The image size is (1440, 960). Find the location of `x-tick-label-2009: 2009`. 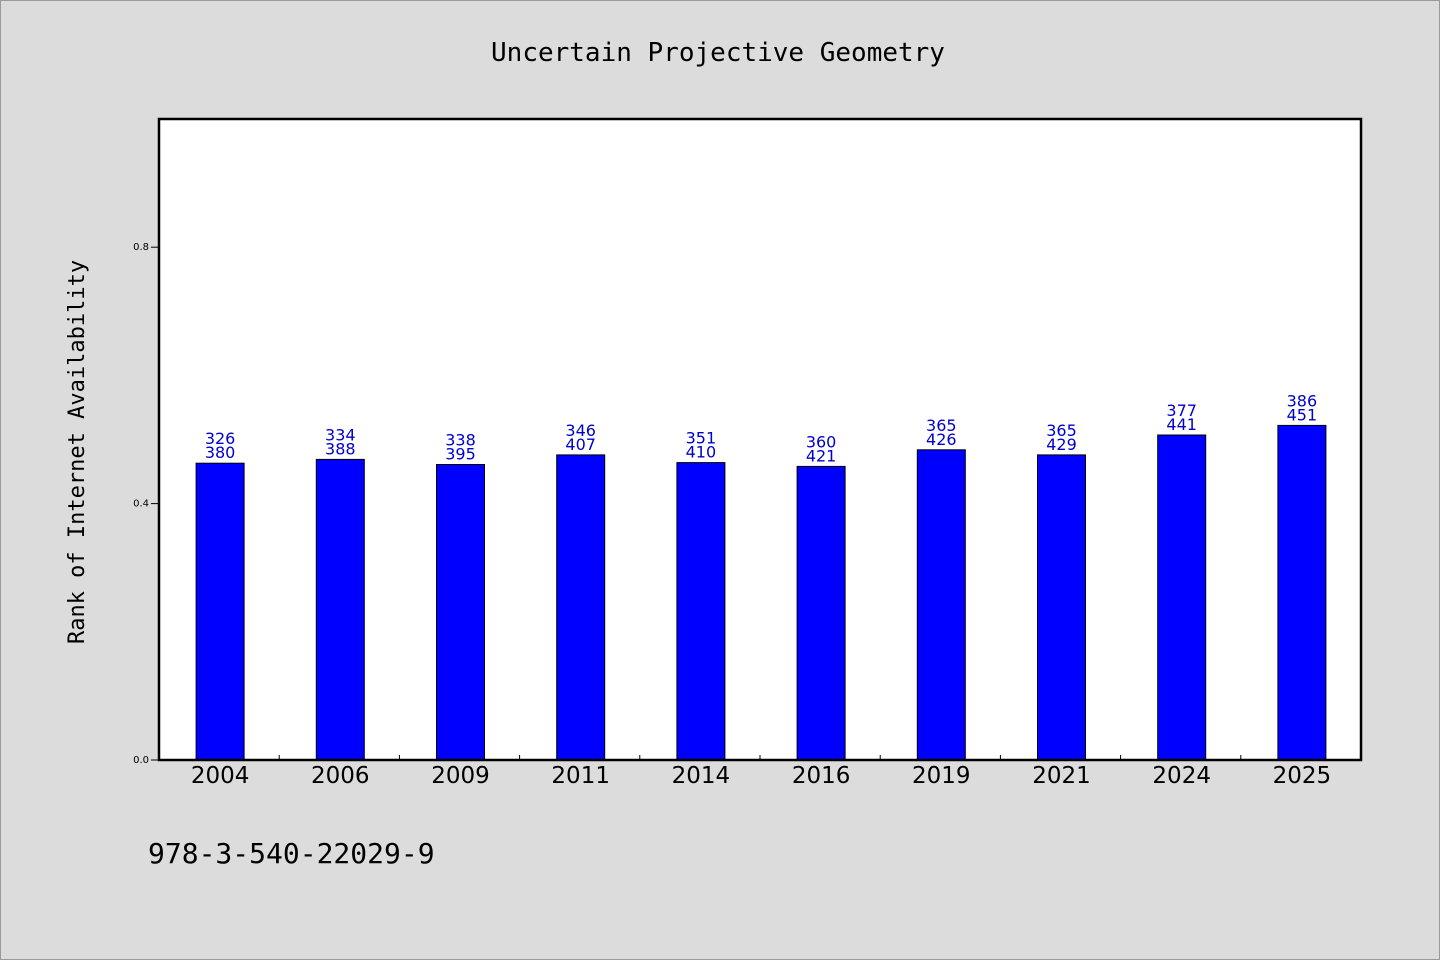

x-tick-label-2009: 2009 is located at coordinates (460, 776).